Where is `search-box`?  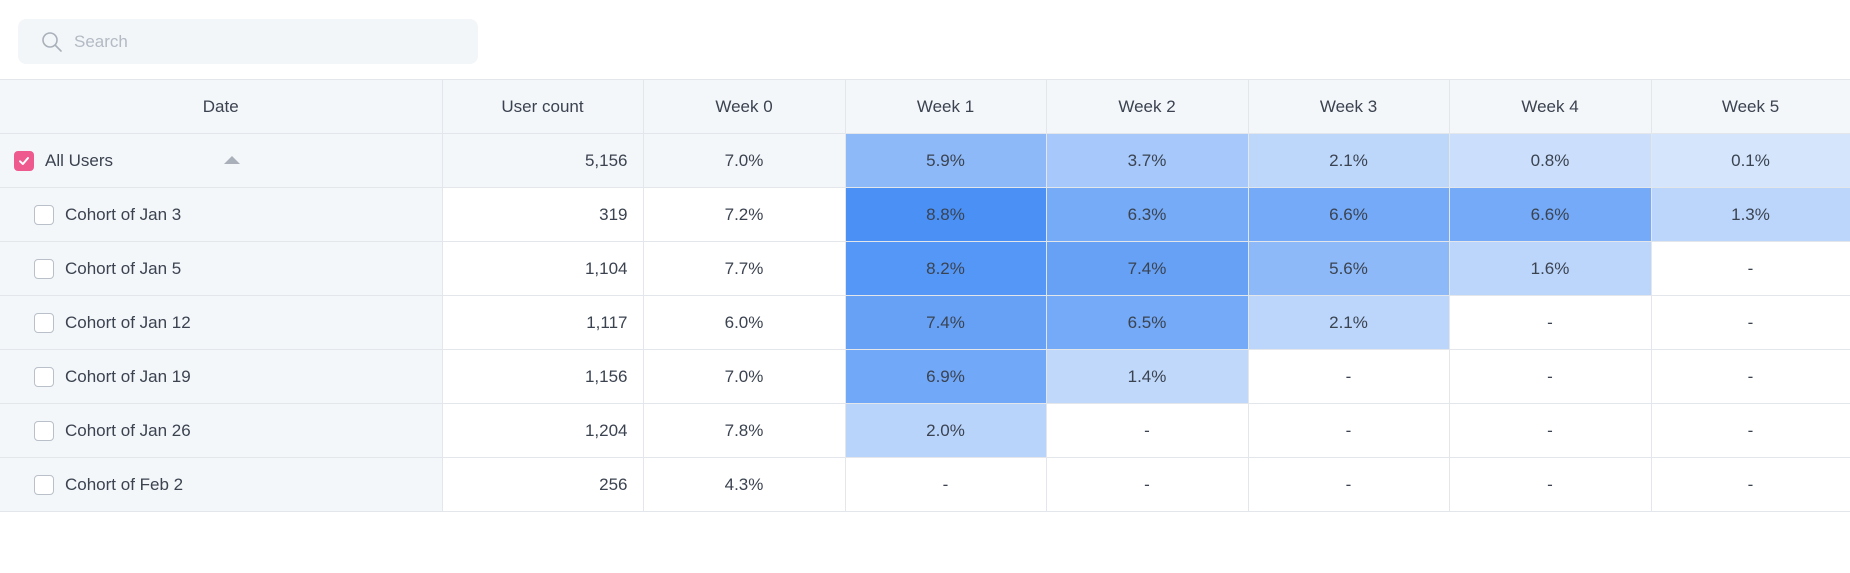
search-box is located at coordinates (248, 41).